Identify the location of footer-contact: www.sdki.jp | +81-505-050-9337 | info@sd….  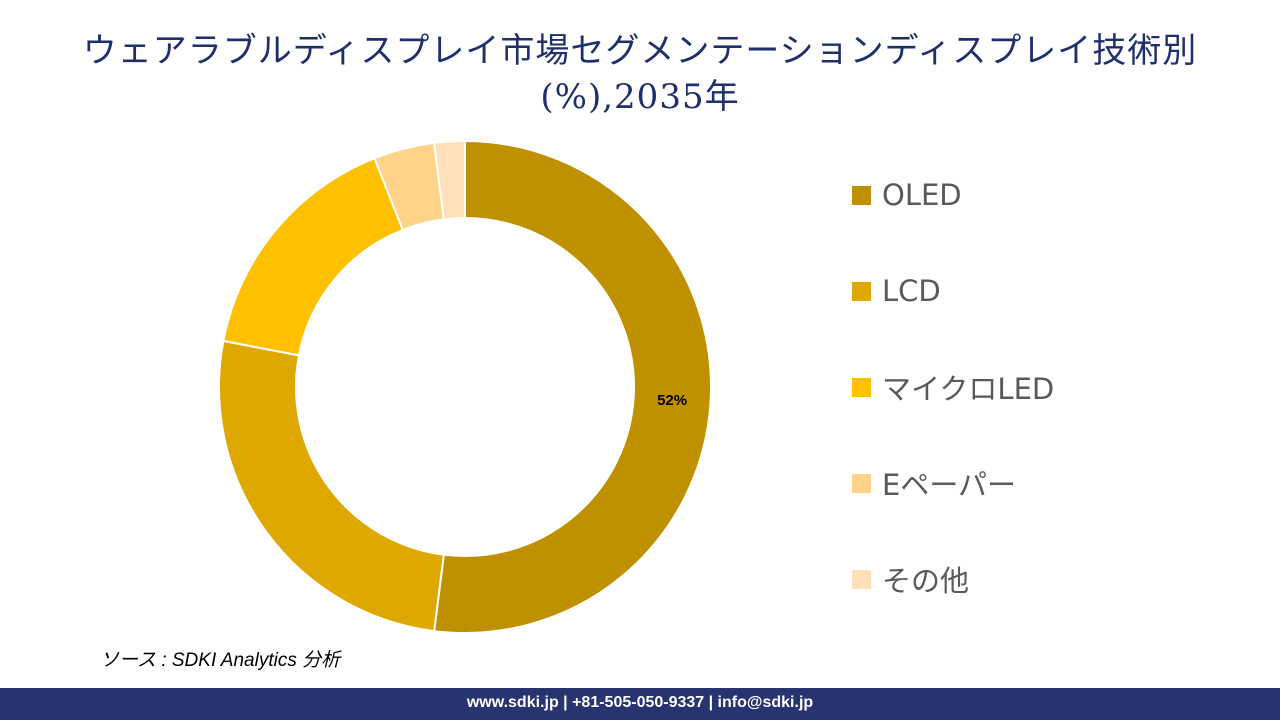
(640, 702).